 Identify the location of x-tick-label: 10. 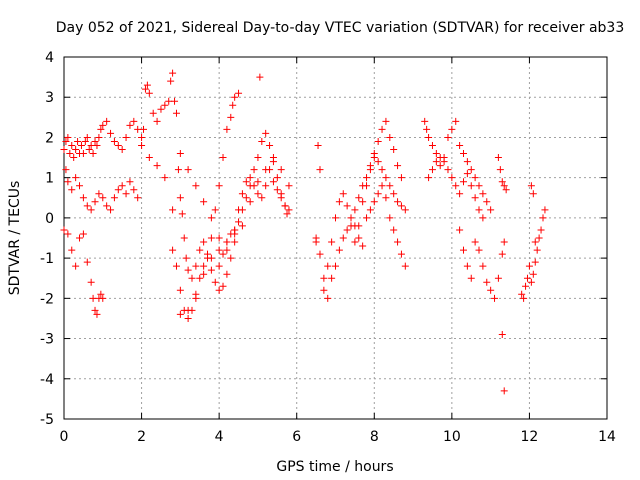
(452, 437).